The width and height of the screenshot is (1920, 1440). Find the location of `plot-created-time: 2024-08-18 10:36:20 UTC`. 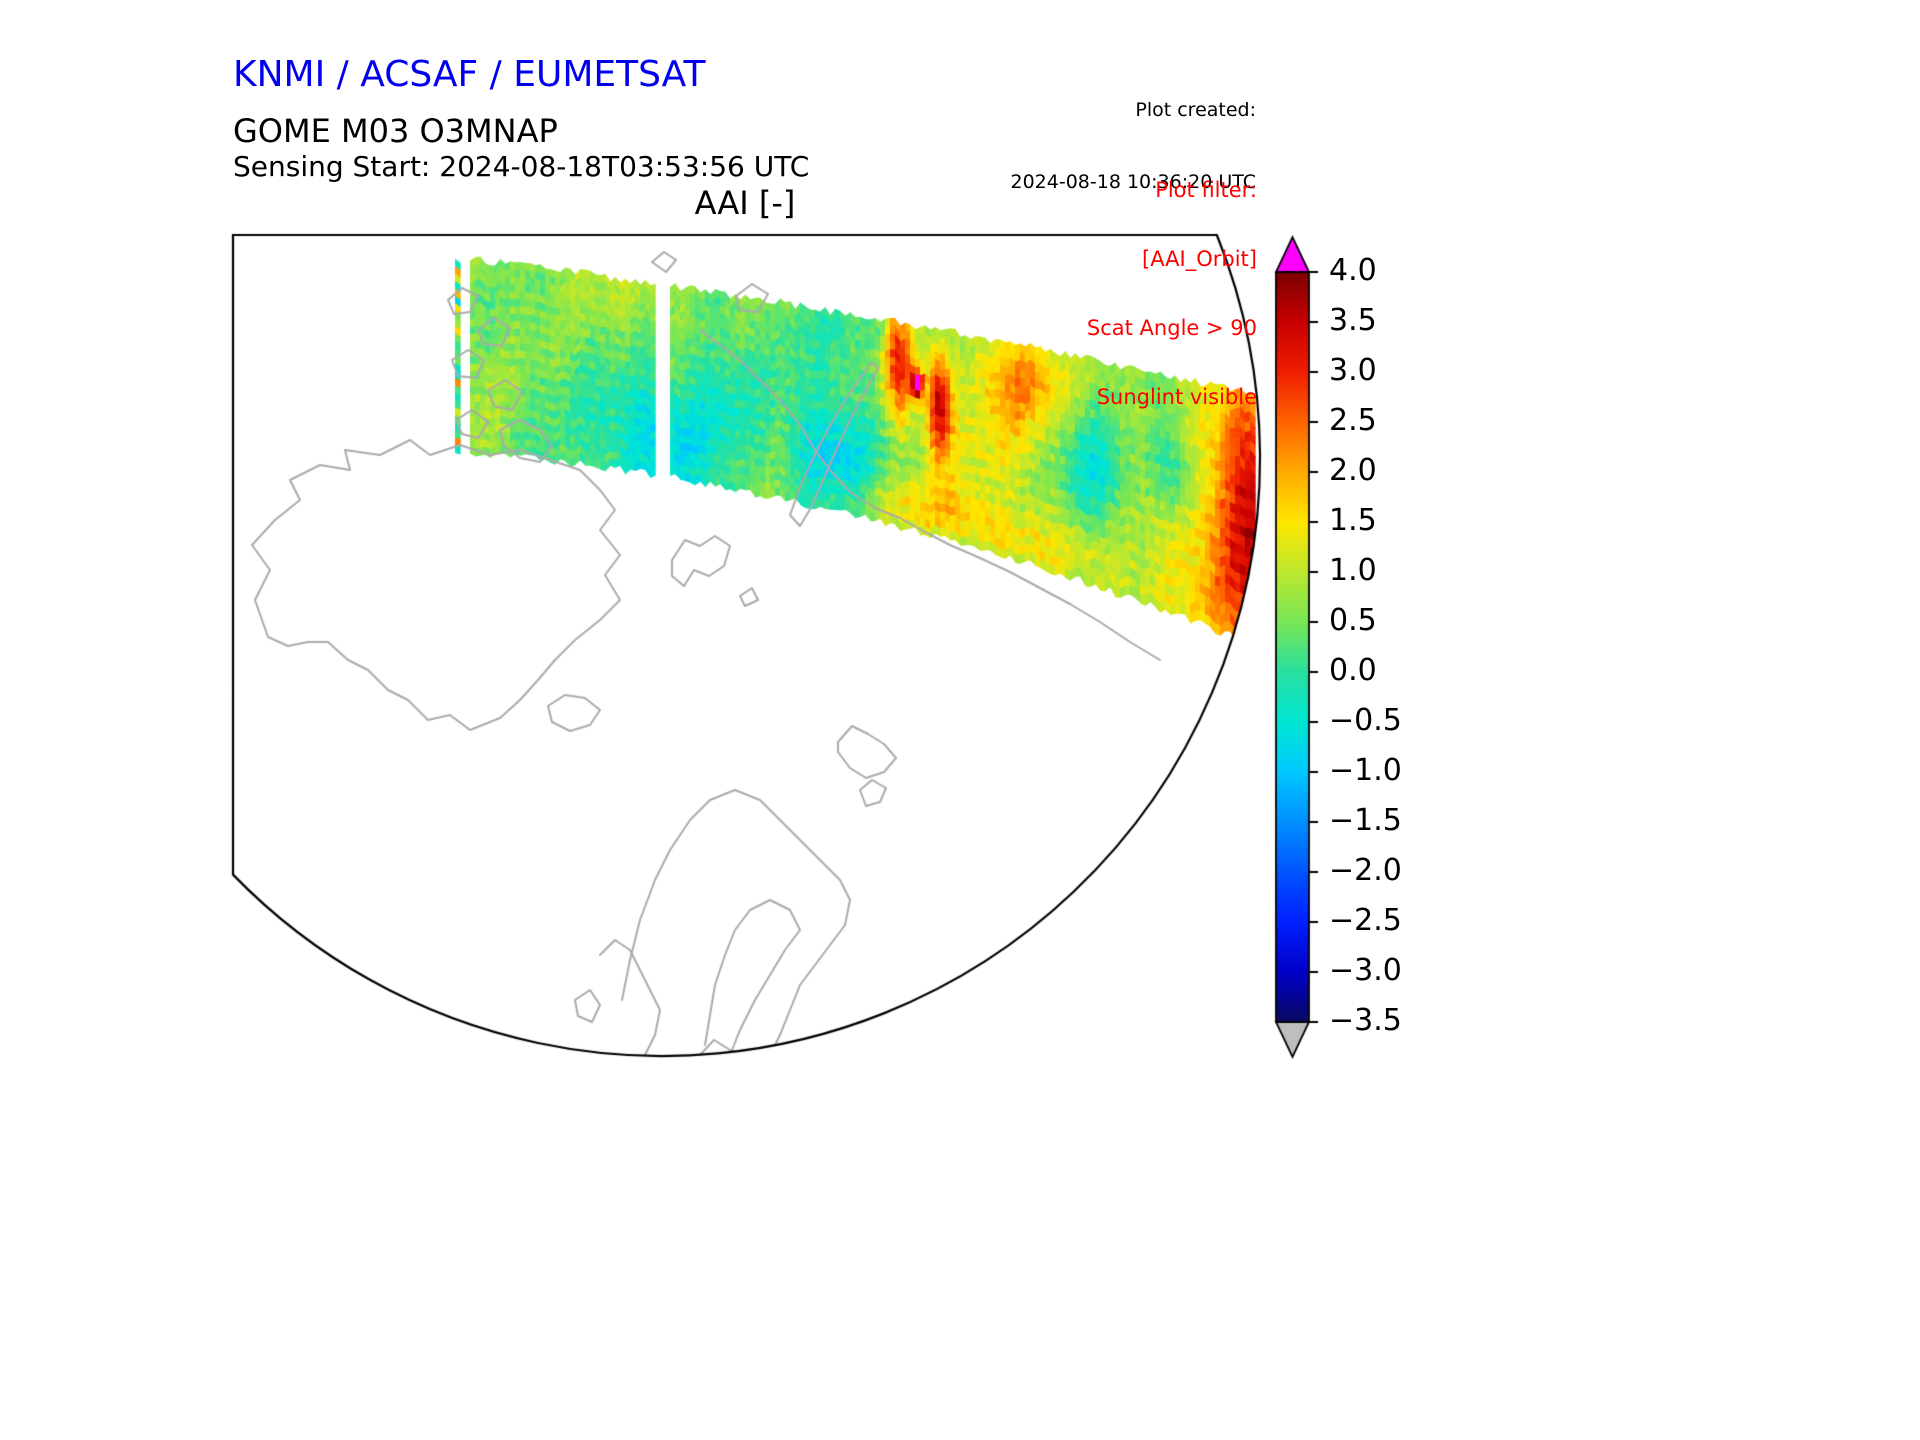

plot-created-time: 2024-08-18 10:36:20 UTC is located at coordinates (1133, 182).